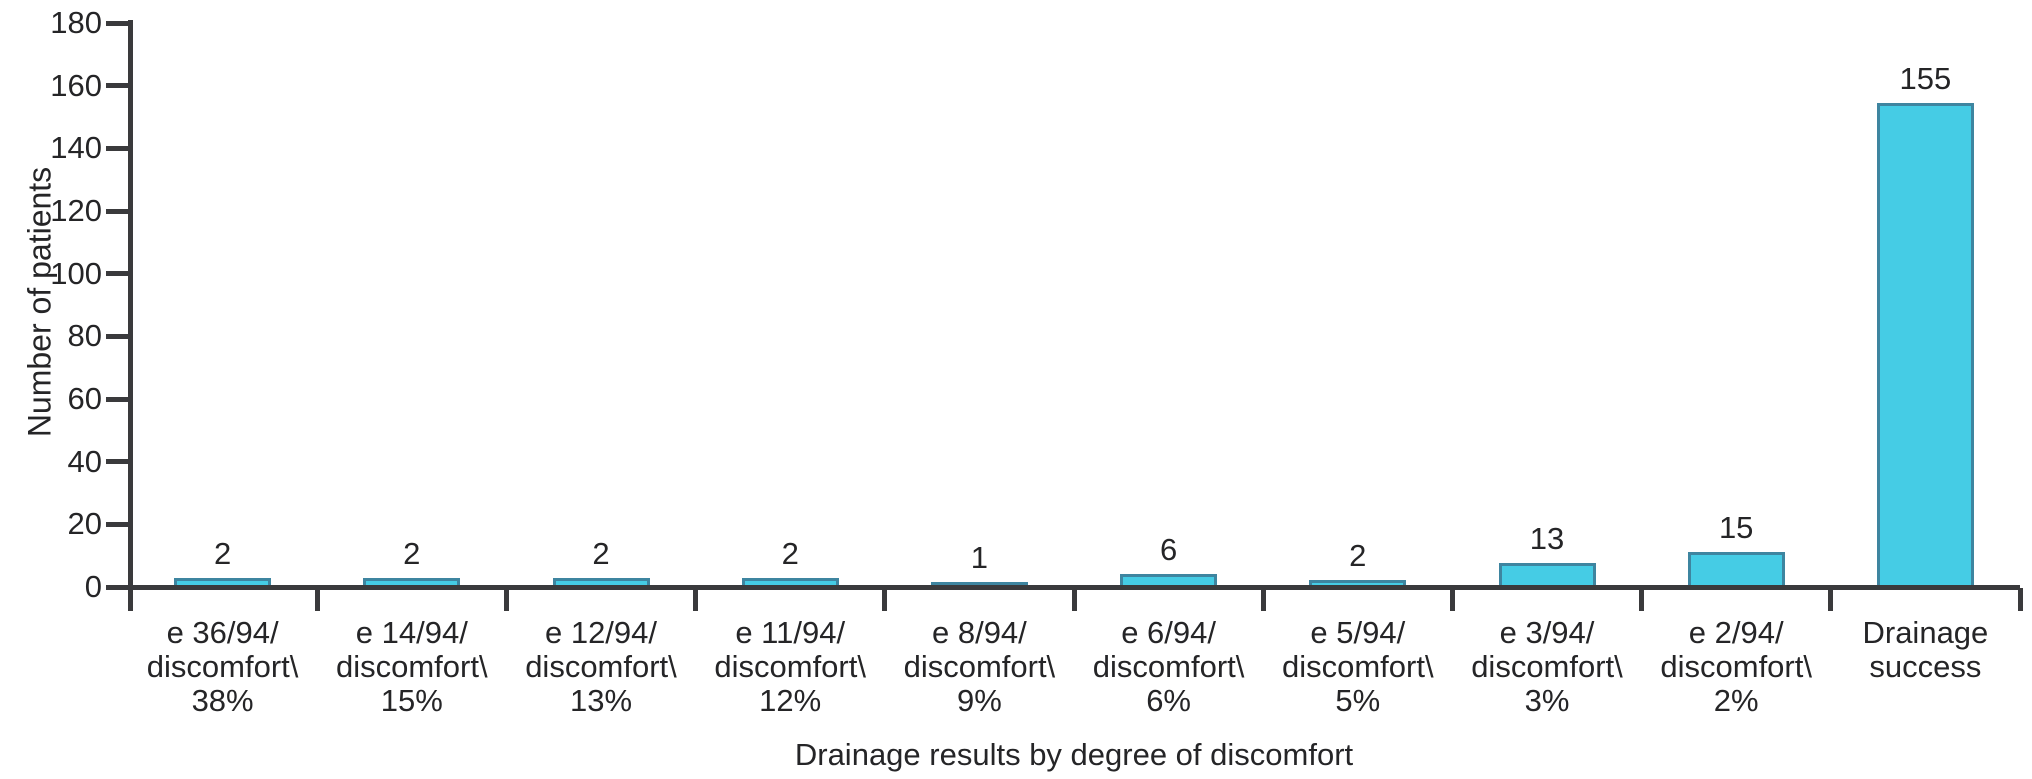 The image size is (2032, 779). What do you see at coordinates (601, 700) in the screenshot?
I see `x-category-label-line: 13%` at bounding box center [601, 700].